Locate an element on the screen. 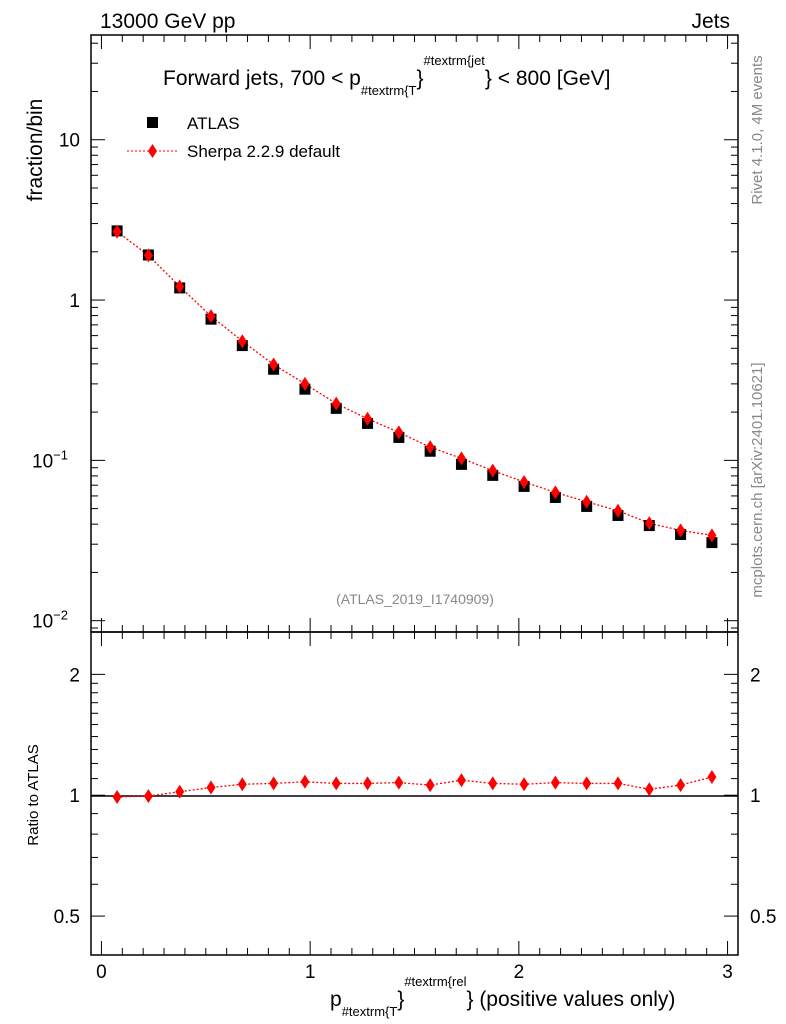  y-tick-label: 10 is located at coordinates (69, 141).